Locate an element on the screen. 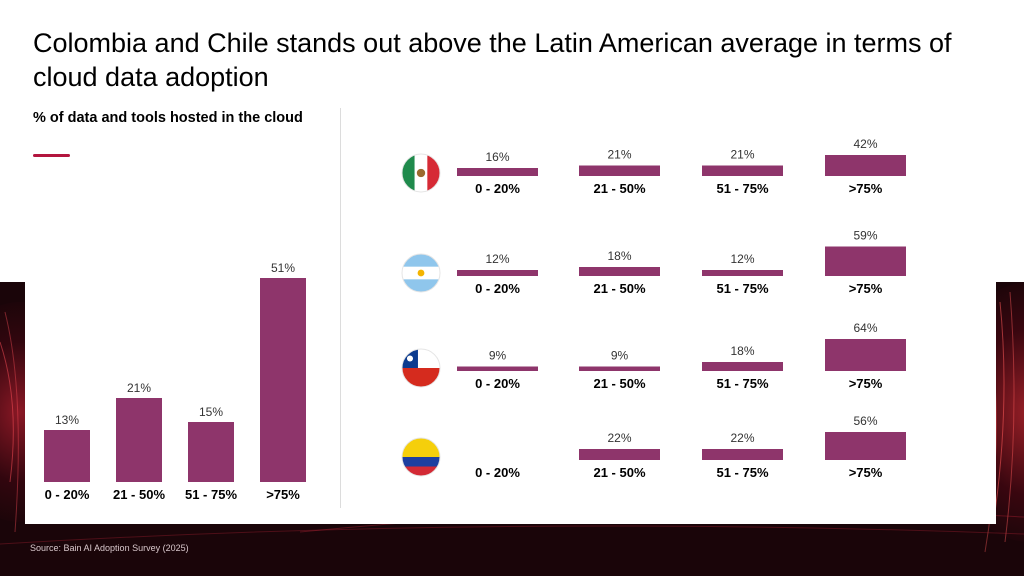 The image size is (1024, 576). left-chart-subtitle: % of data and tools hosted in the cloud is located at coordinates (168, 118).